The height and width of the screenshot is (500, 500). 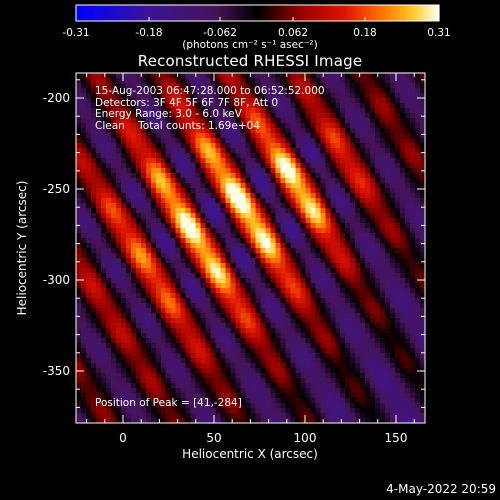 What do you see at coordinates (305, 438) in the screenshot?
I see `x-tick-label: 100` at bounding box center [305, 438].